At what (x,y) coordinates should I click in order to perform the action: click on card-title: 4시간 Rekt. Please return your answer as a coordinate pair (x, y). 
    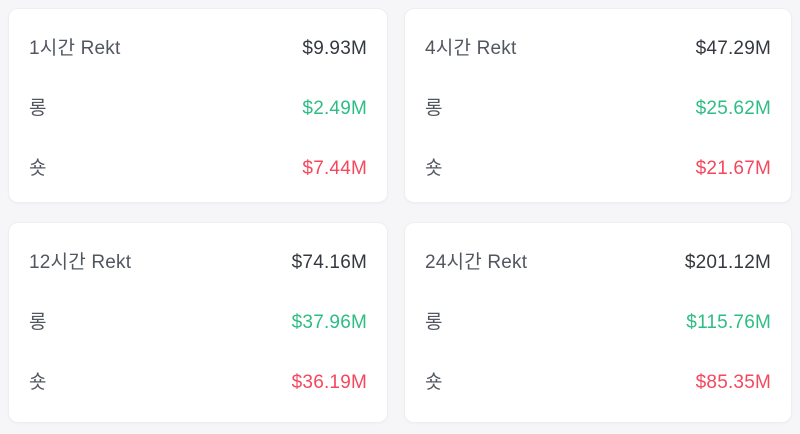
    Looking at the image, I should click on (471, 48).